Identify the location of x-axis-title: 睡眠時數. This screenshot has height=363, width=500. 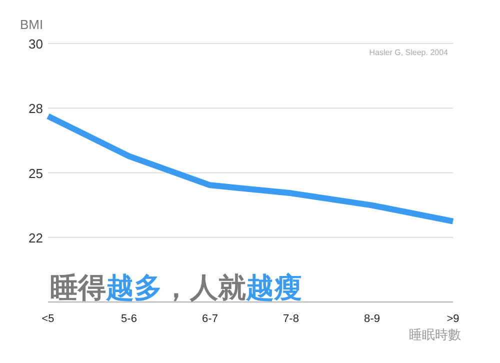
(435, 334).